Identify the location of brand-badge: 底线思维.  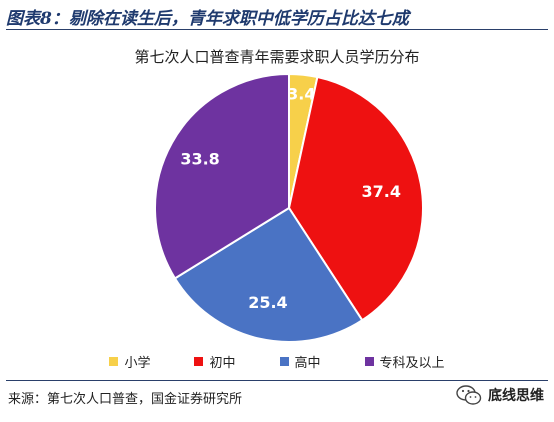
(500, 395).